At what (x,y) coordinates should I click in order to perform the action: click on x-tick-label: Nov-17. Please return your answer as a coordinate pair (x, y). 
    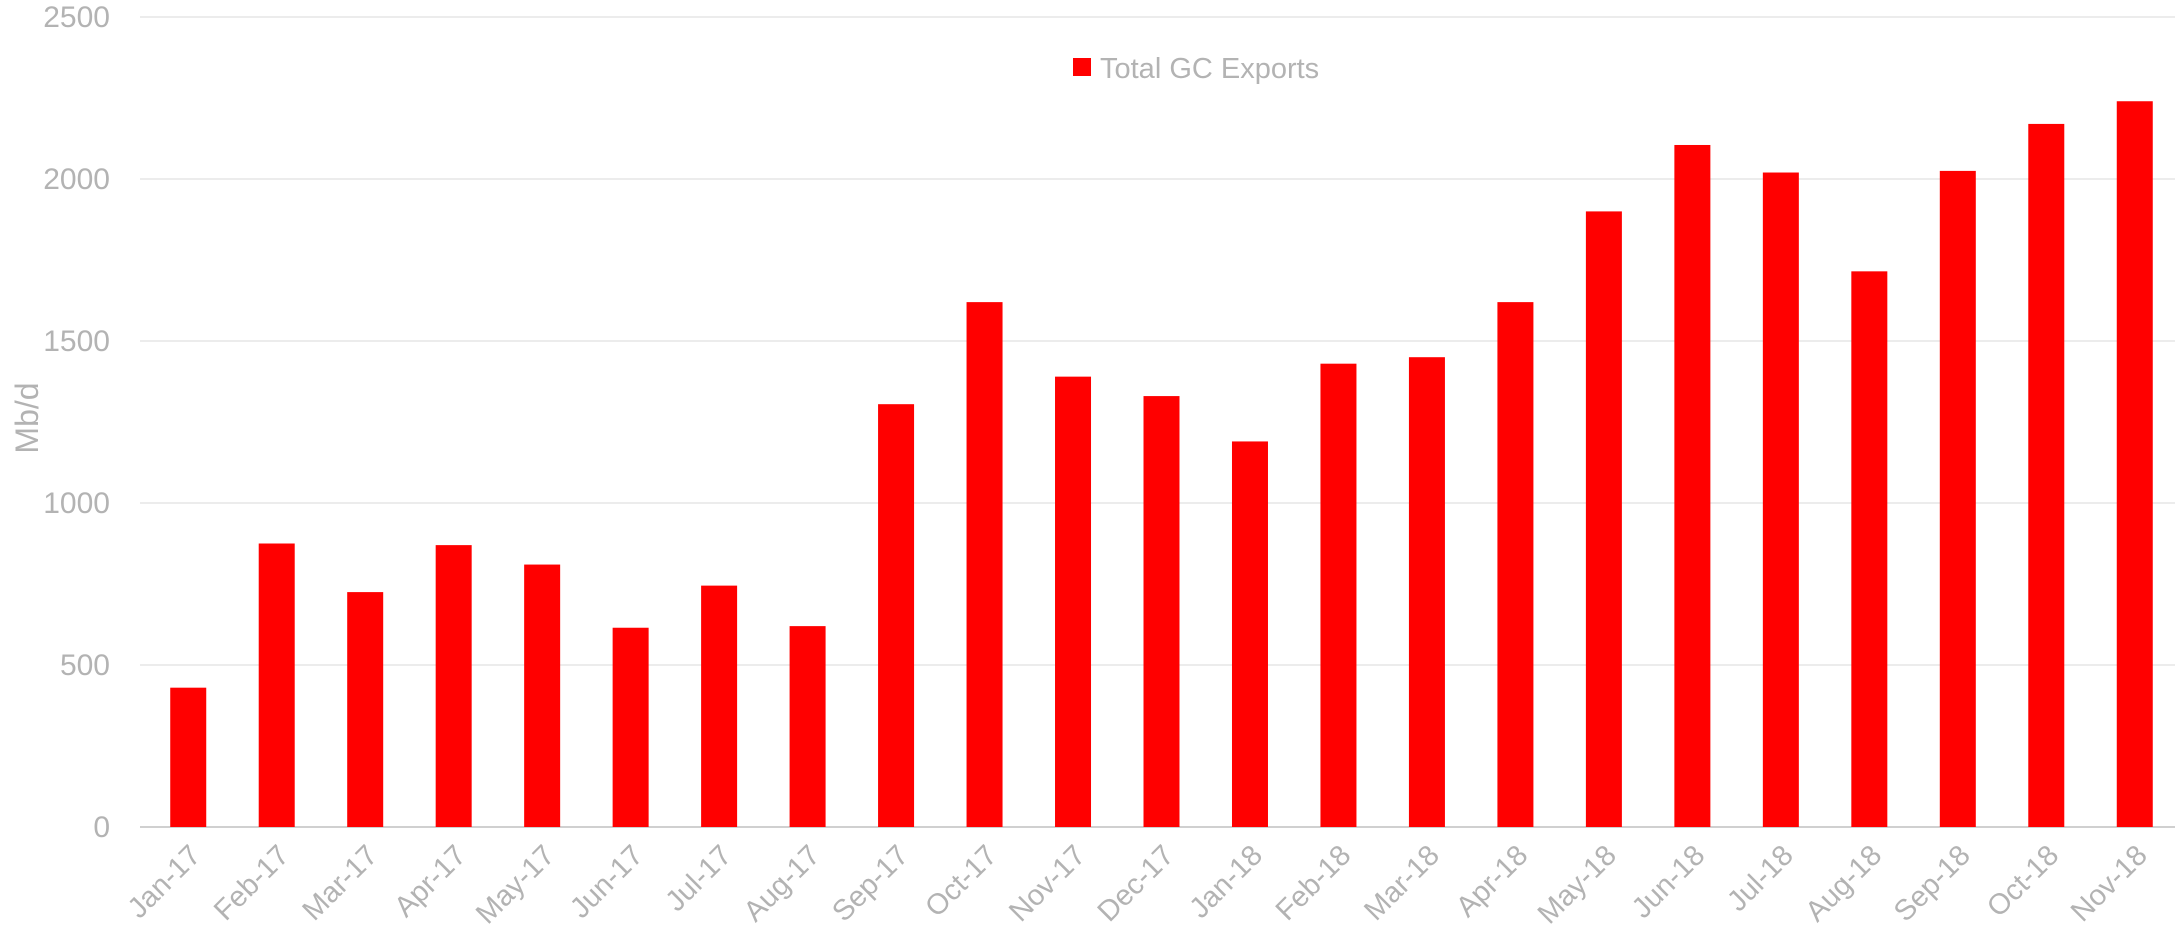
    Looking at the image, I should click on (1047, 883).